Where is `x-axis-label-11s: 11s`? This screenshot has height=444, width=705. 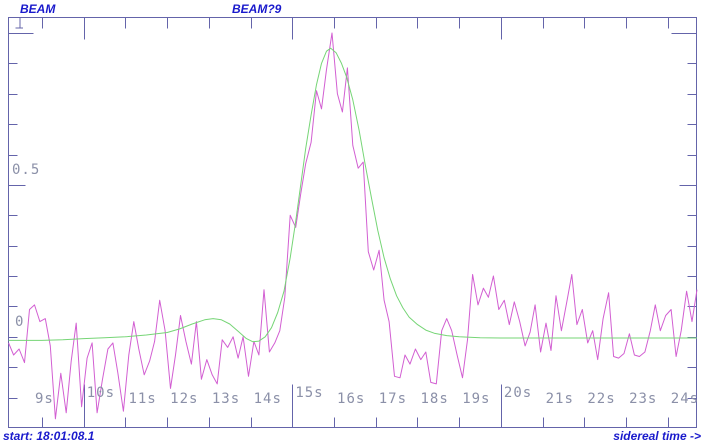 x-axis-label-11s: 11s is located at coordinates (142, 399).